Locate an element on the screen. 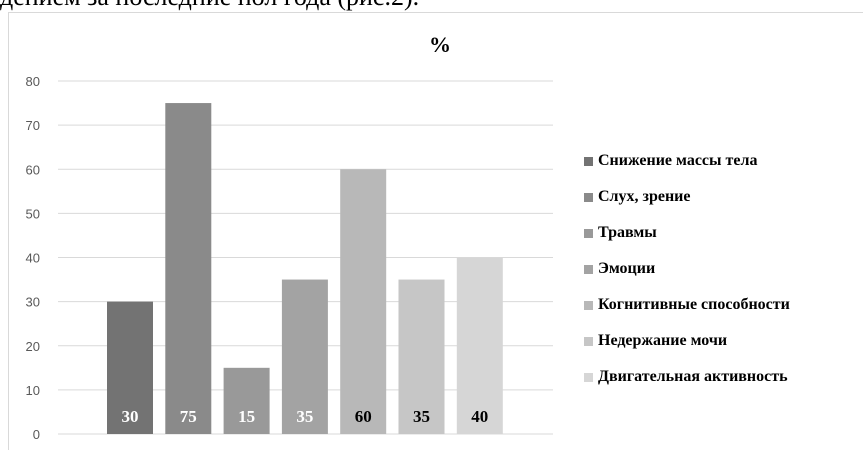 The image size is (863, 450). y-tick-label: 0 is located at coordinates (36, 434).